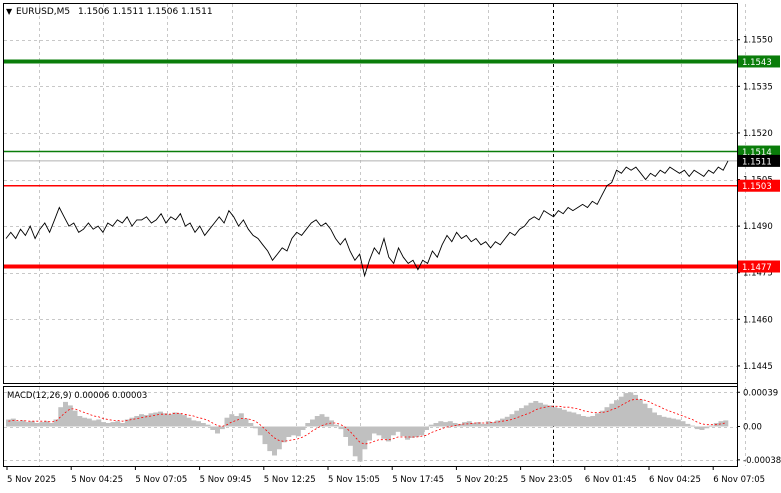  Describe the element at coordinates (675, 480) in the screenshot. I see `x-tick-label: 6 Nov 04:25` at that location.